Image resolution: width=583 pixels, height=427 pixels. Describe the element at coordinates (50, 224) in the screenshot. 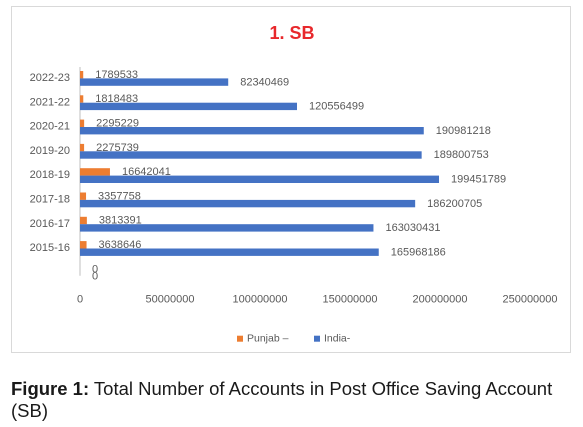

I see `category-label: 2016-17` at that location.